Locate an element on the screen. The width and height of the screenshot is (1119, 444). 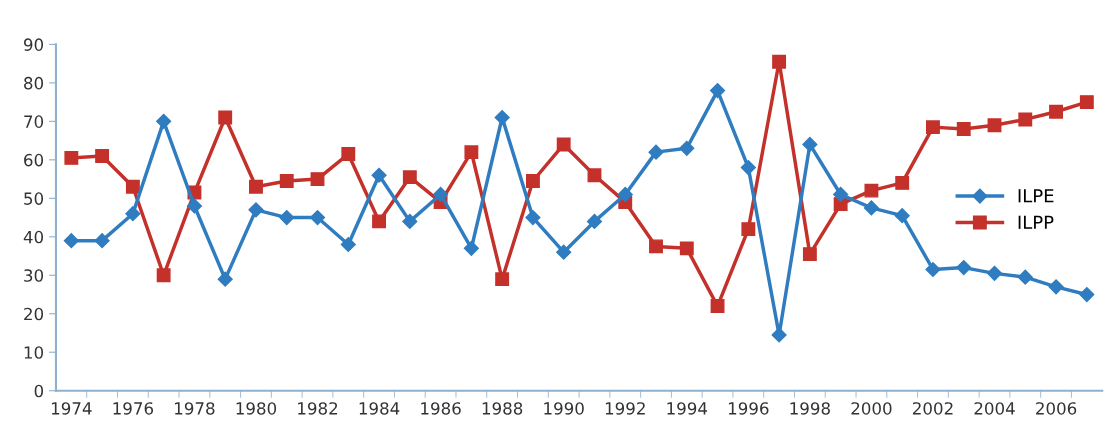
x-tick-label: 1986 is located at coordinates (441, 408).